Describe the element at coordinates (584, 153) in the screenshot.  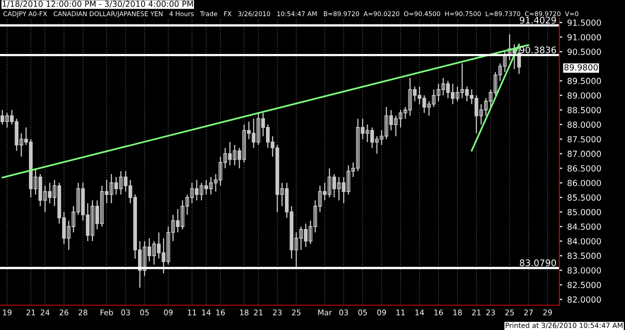
I see `y-tick-label: 87.0000` at that location.